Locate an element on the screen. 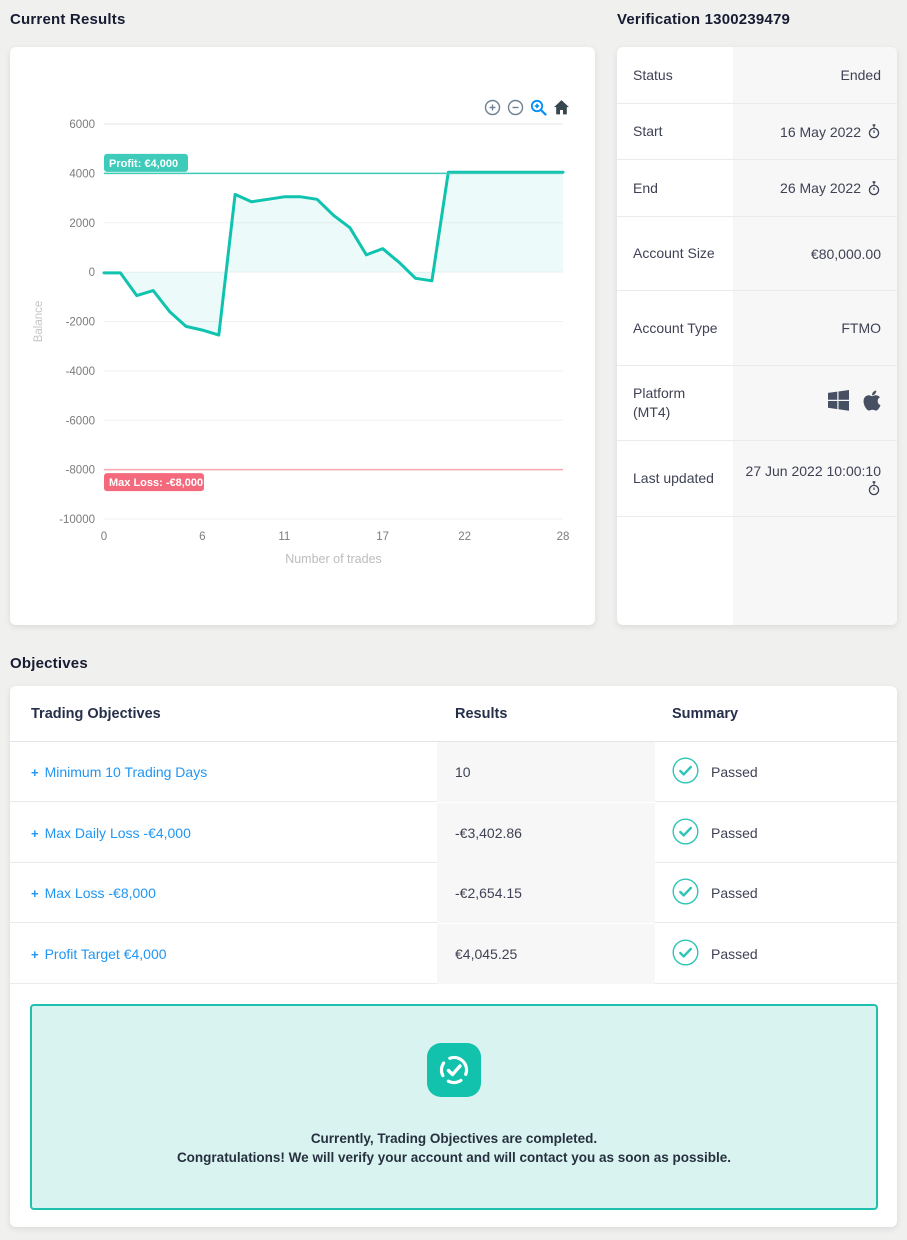 This screenshot has height=1240, width=907. annotation-label: Profit: €4,000 is located at coordinates (143, 164).